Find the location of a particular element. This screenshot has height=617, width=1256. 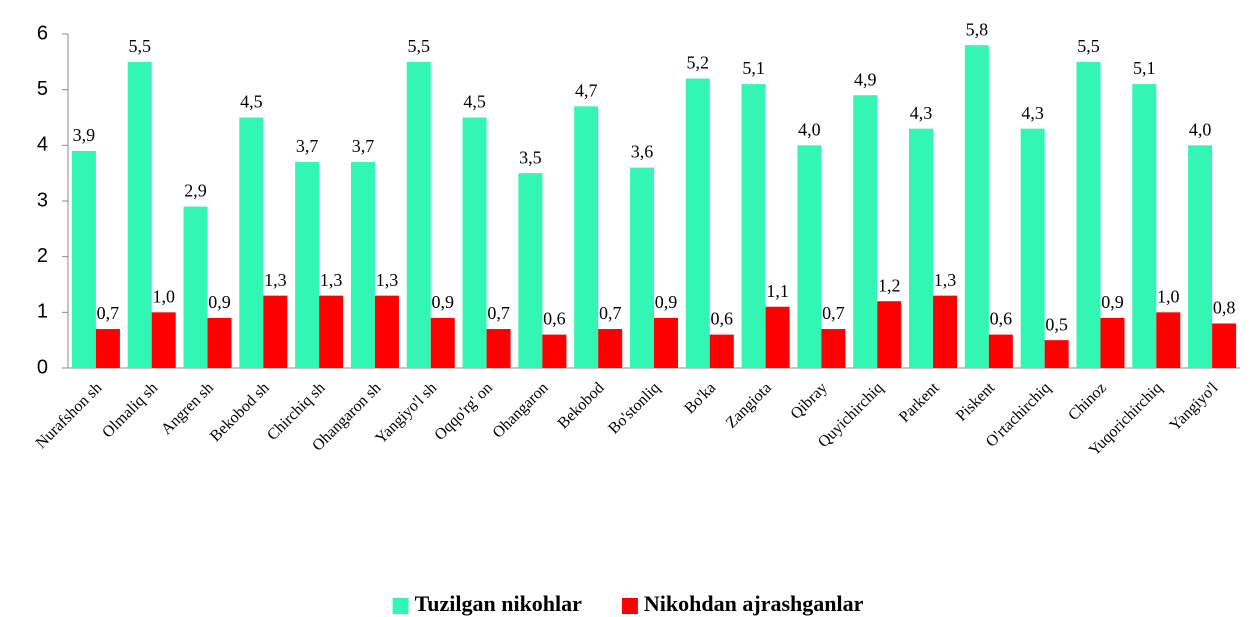

x-tick-label: Ohangaron is located at coordinates (521, 410).